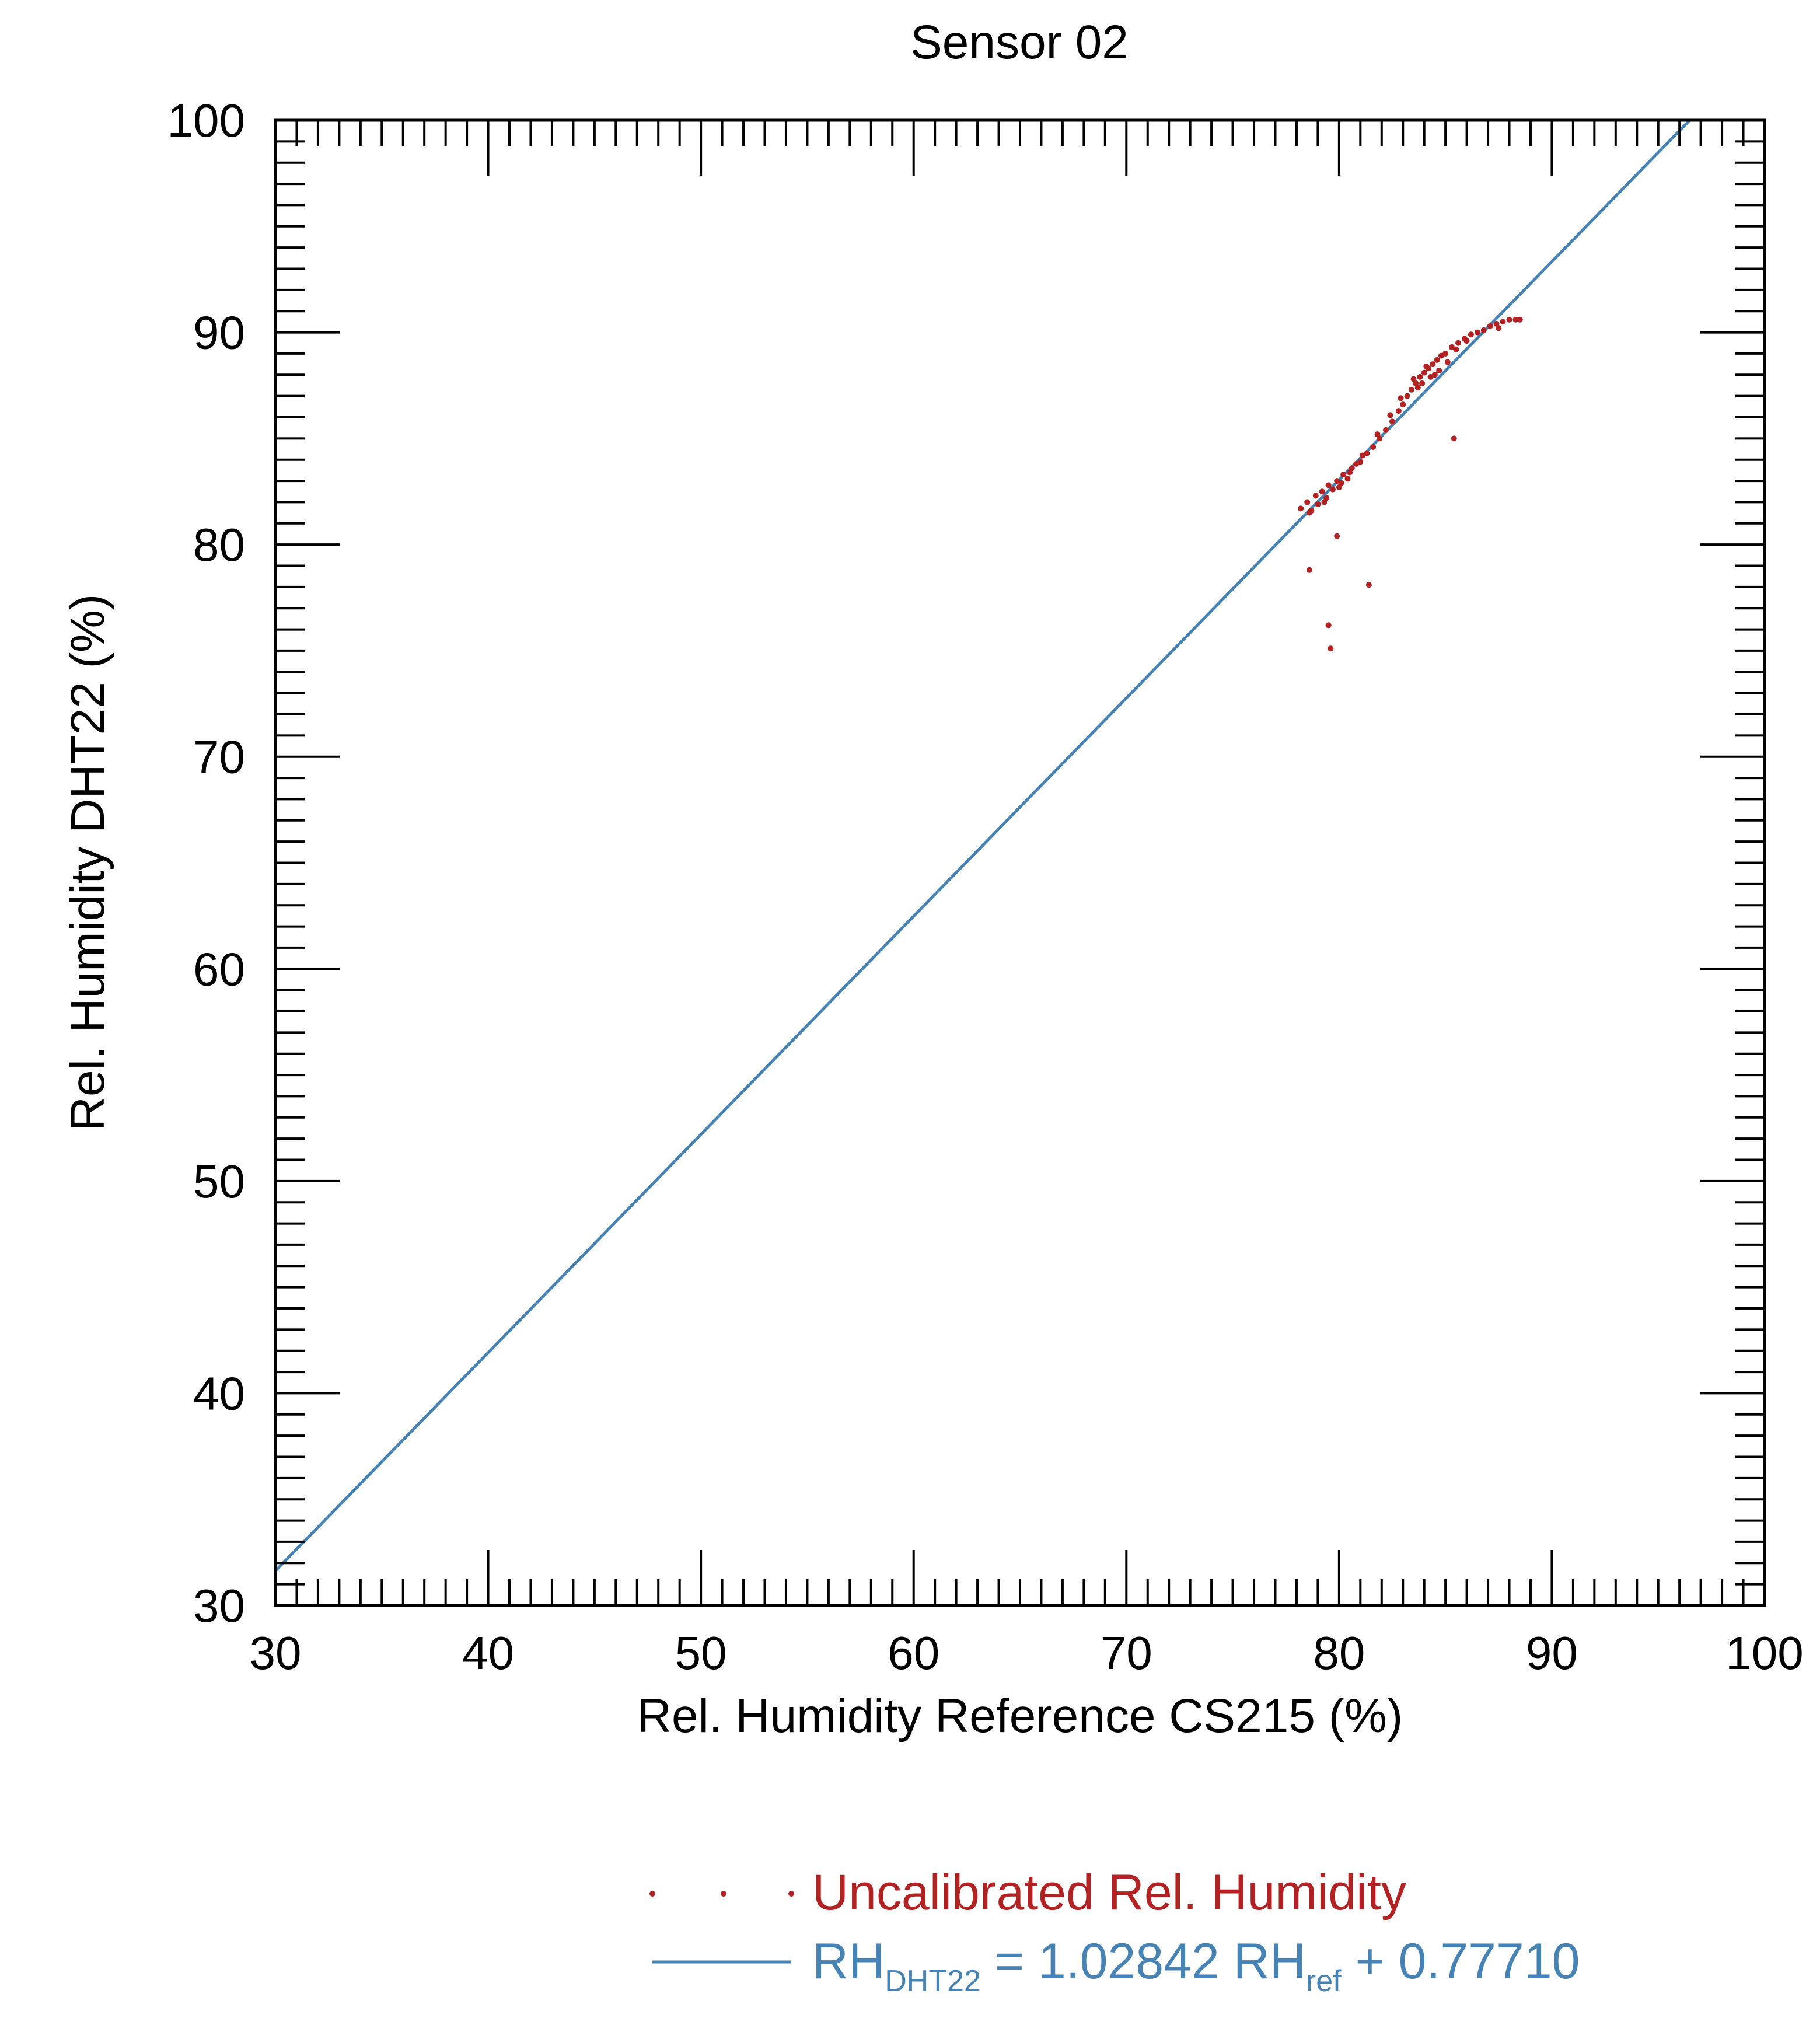 This screenshot has width=1820, height=2039. I want to click on legend-fit-sub-dht22: DHT22, so click(933, 1981).